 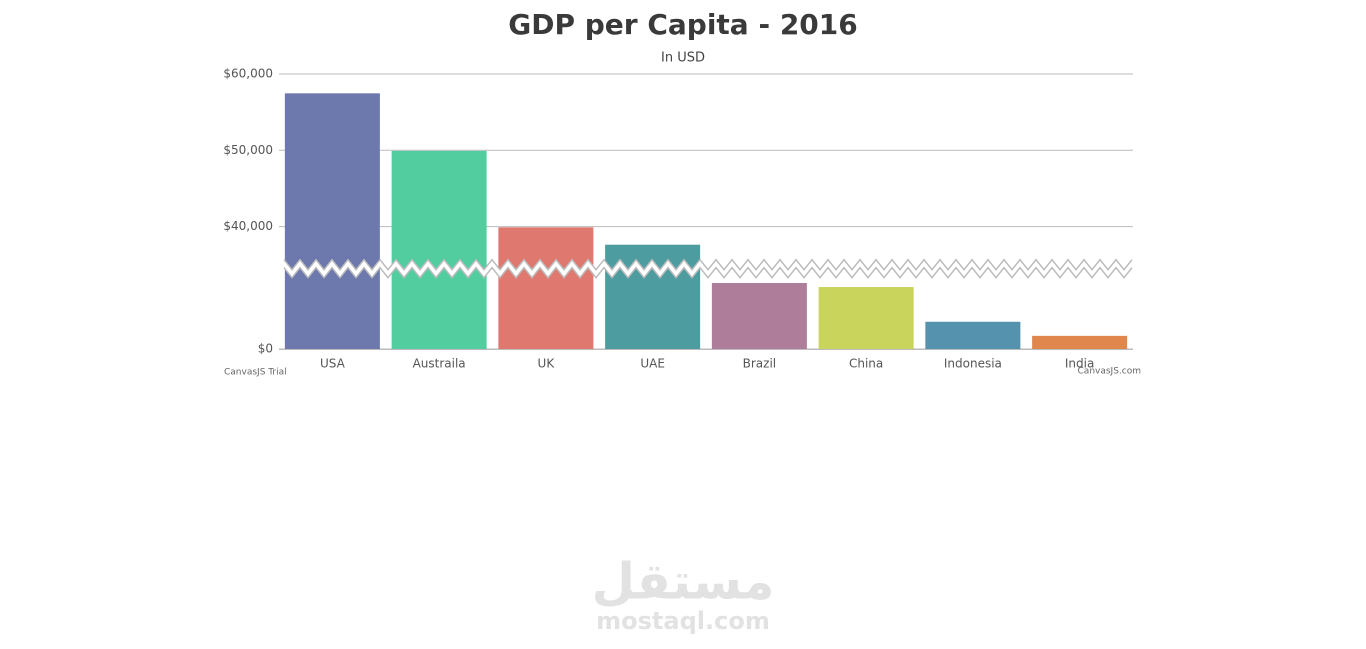 What do you see at coordinates (866, 364) in the screenshot?
I see `x-tick-label: China` at bounding box center [866, 364].